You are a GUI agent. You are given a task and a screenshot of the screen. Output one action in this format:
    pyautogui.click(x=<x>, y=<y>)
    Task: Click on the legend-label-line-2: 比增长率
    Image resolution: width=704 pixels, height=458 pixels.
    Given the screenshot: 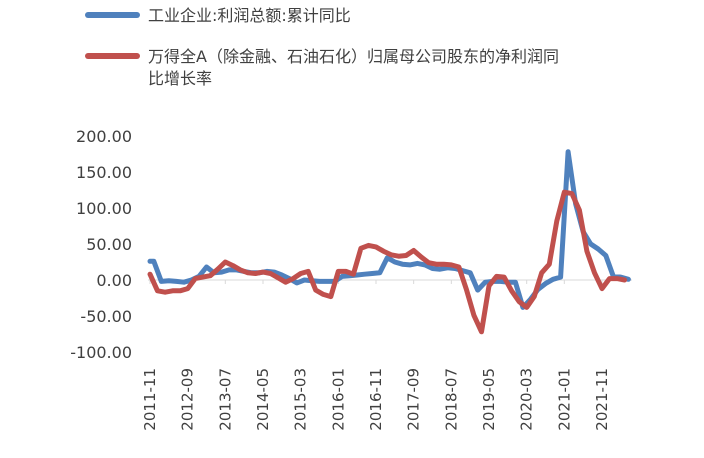 What is the action you would take?
    pyautogui.click(x=180, y=78)
    